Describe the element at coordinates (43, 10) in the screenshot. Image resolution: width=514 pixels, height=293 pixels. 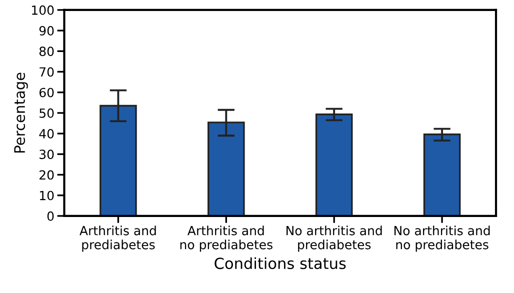
I see `y-tick-label: 100` at that location.